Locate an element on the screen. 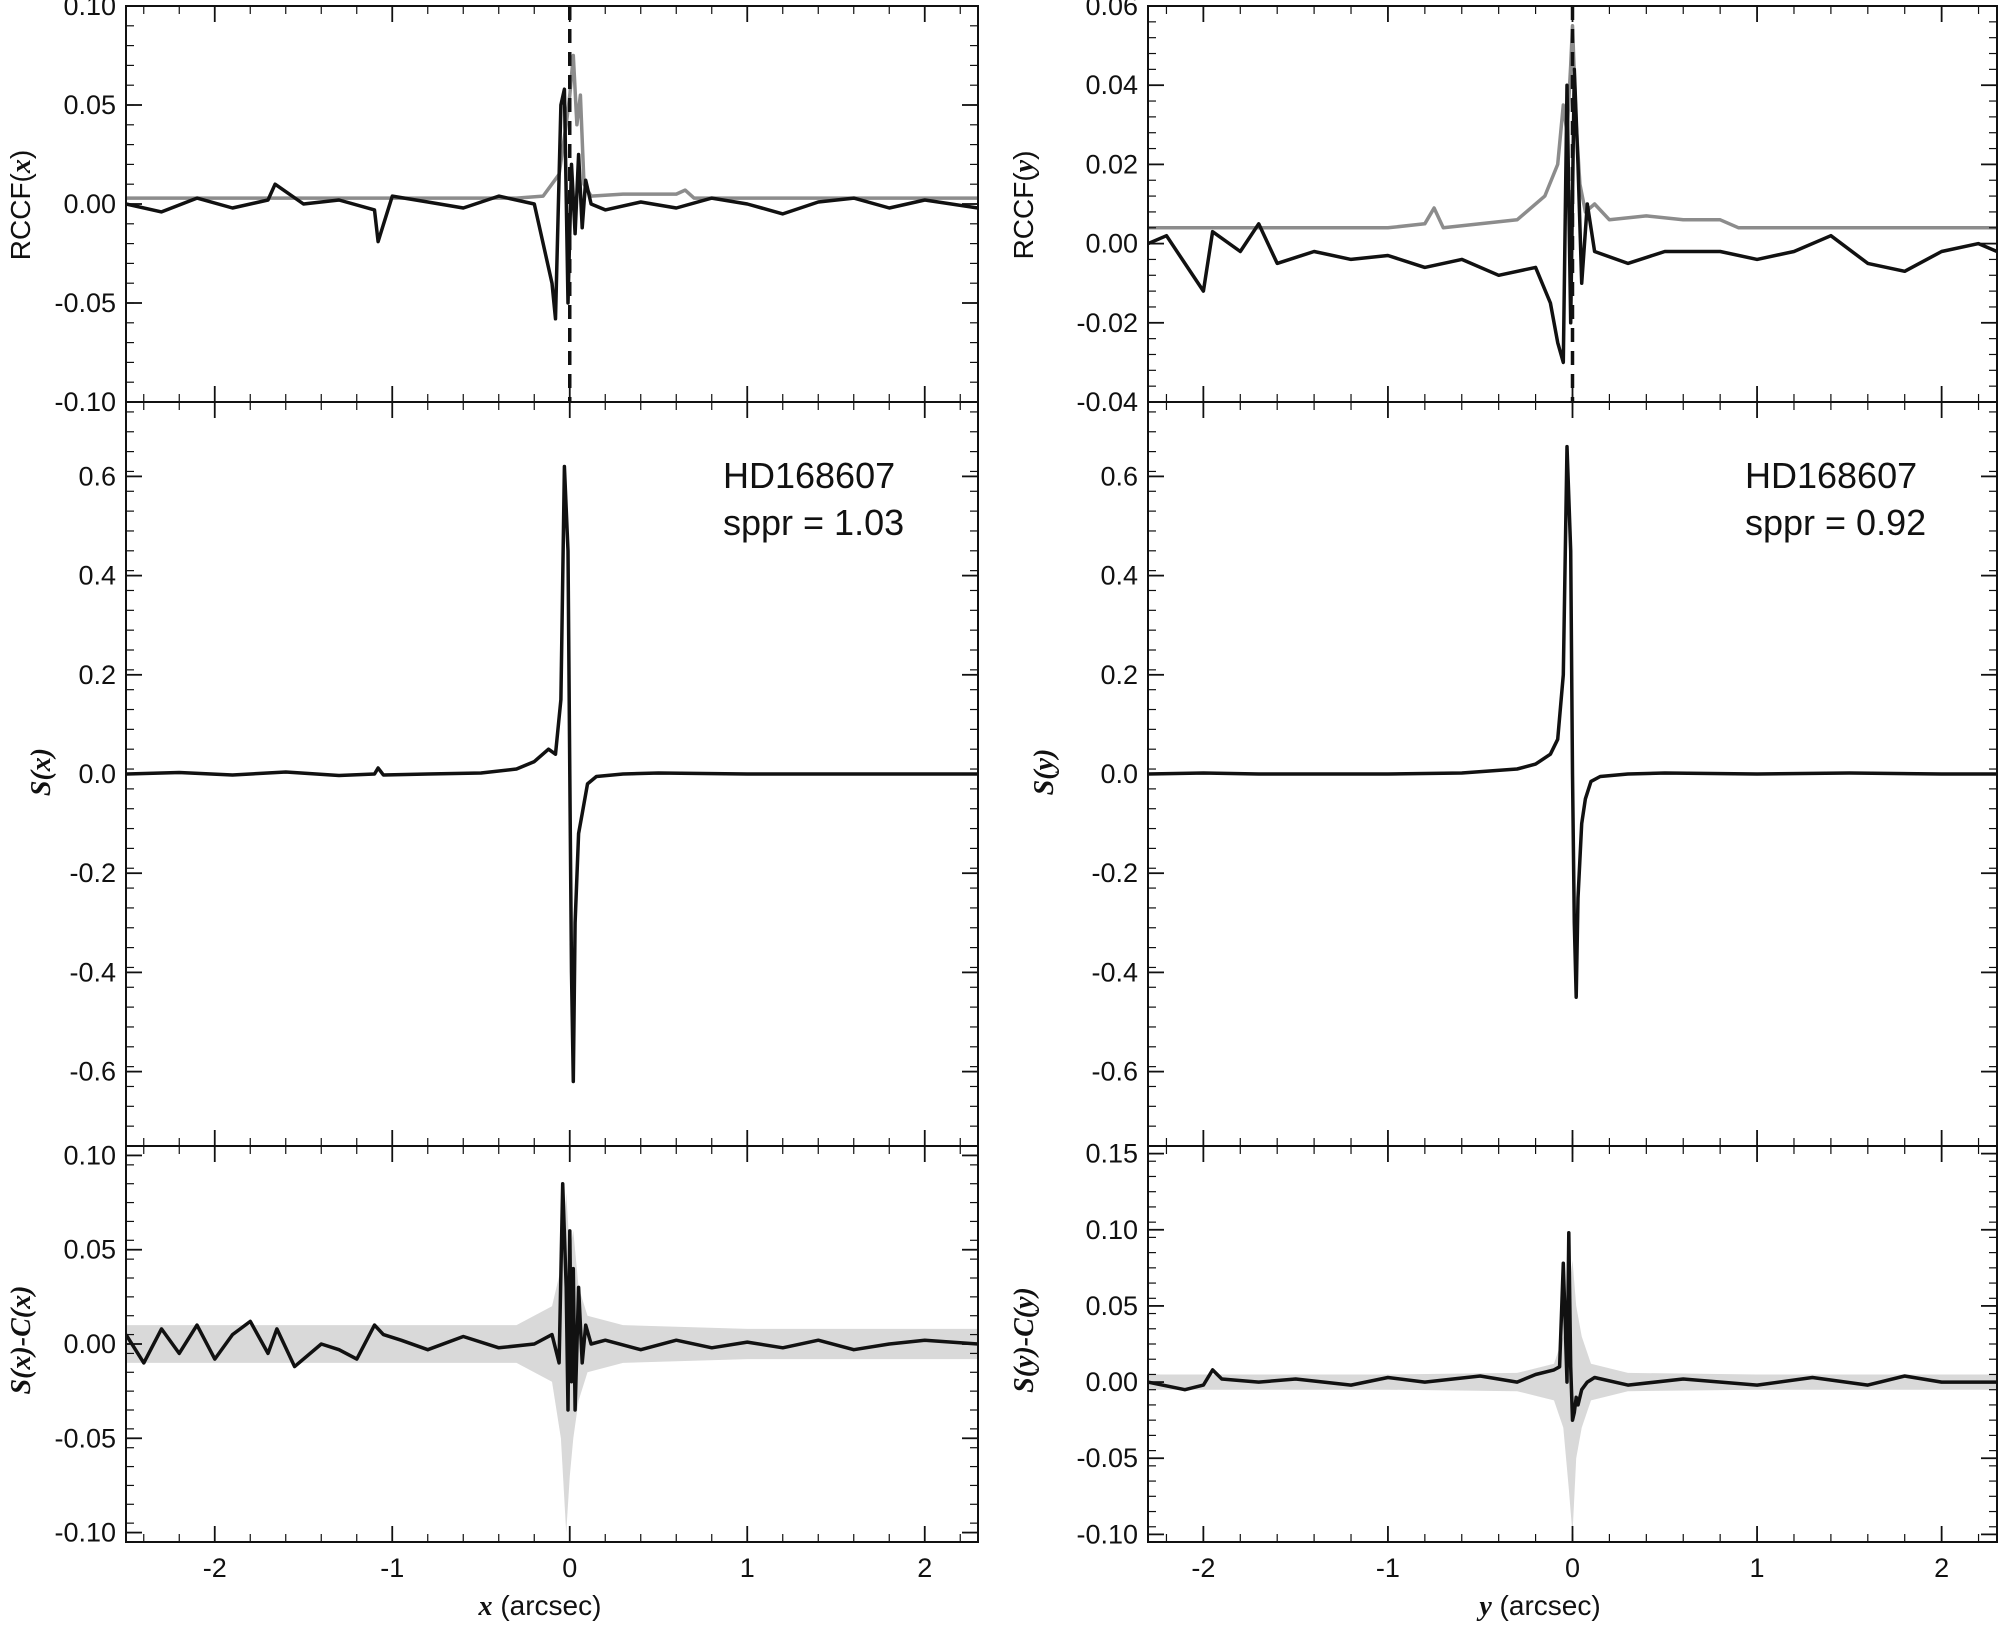  ylabel-s-y: S(y) is located at coordinates (1044, 772).